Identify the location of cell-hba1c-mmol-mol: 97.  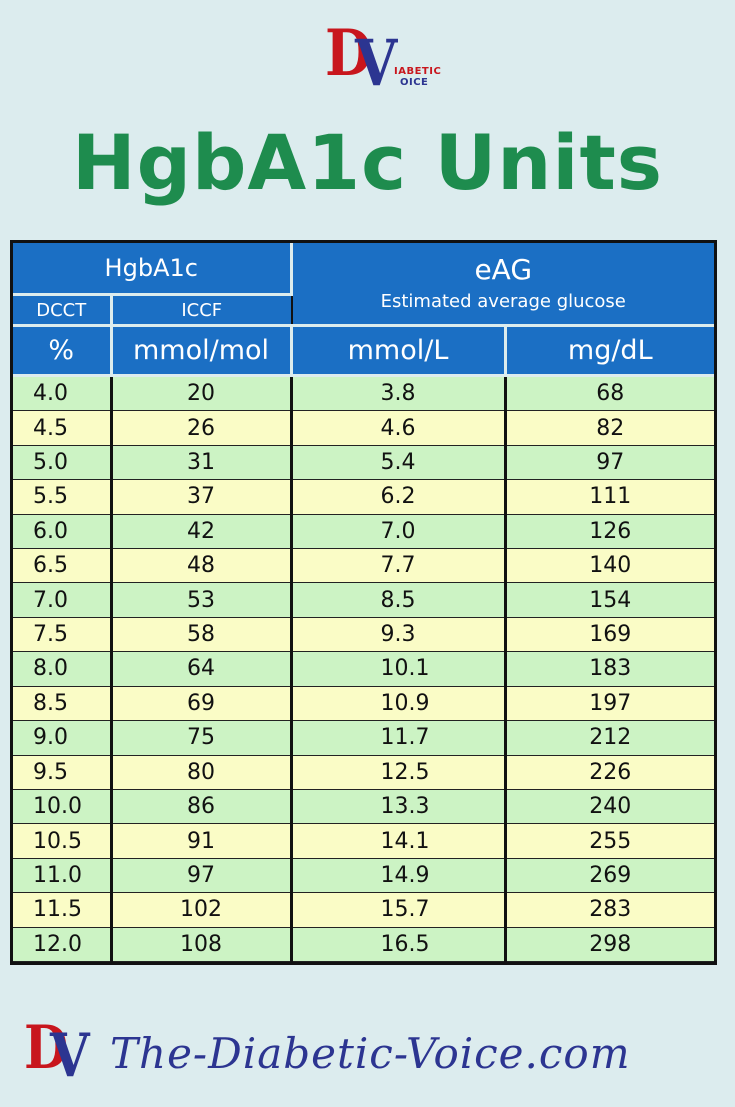
(202, 876).